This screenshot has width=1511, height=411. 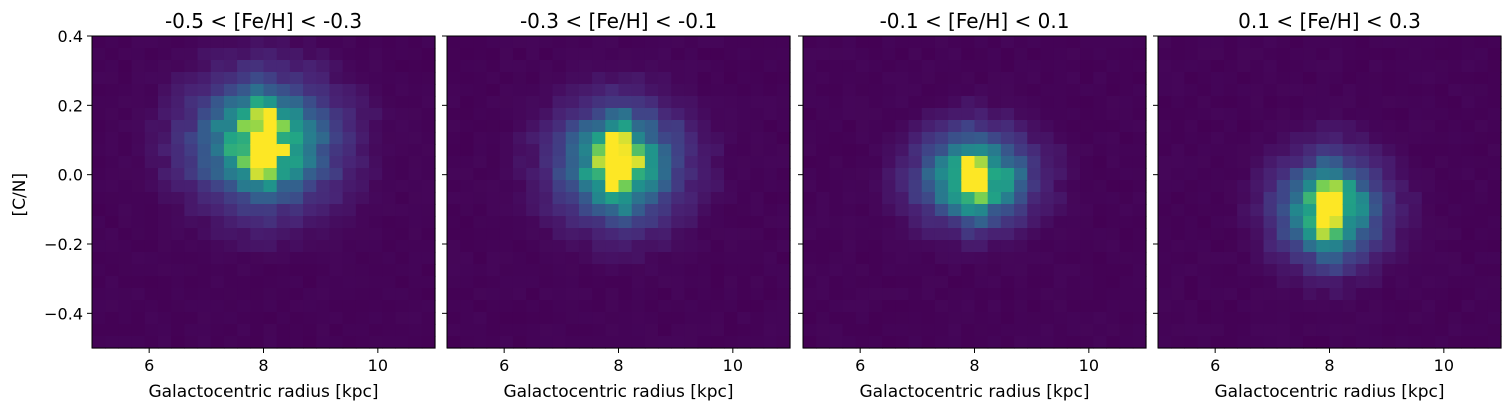 What do you see at coordinates (20, 195) in the screenshot?
I see `y-axis-label: [C/N]` at bounding box center [20, 195].